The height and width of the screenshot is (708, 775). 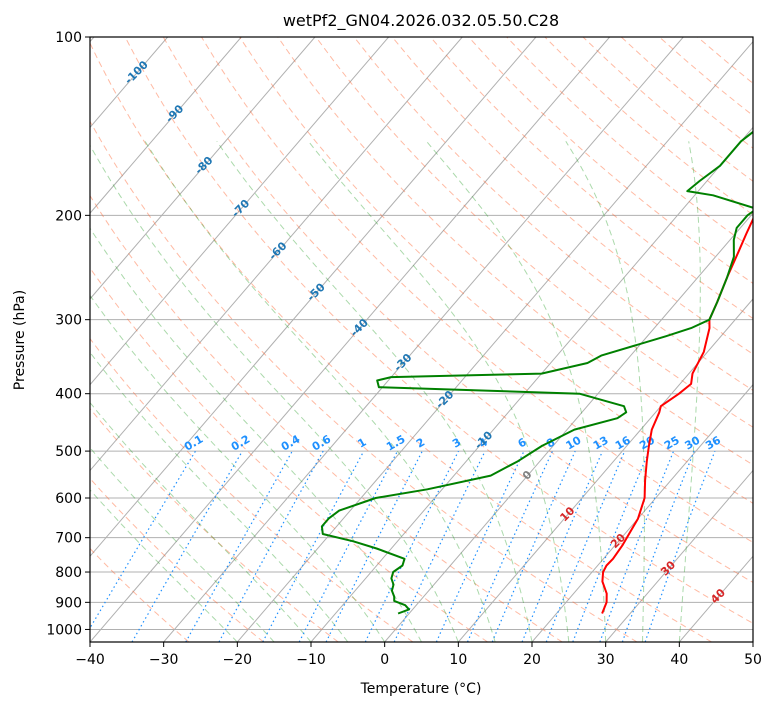 What do you see at coordinates (361, 443) in the screenshot?
I see `mixing-ratio-label: 1` at bounding box center [361, 443].